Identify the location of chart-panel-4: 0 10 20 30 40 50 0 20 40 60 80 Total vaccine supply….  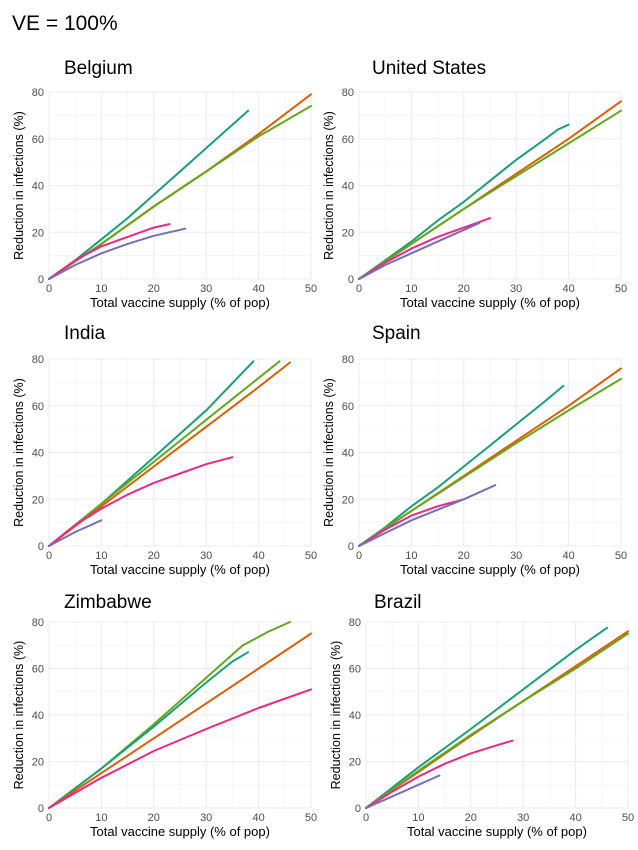
(164, 715).